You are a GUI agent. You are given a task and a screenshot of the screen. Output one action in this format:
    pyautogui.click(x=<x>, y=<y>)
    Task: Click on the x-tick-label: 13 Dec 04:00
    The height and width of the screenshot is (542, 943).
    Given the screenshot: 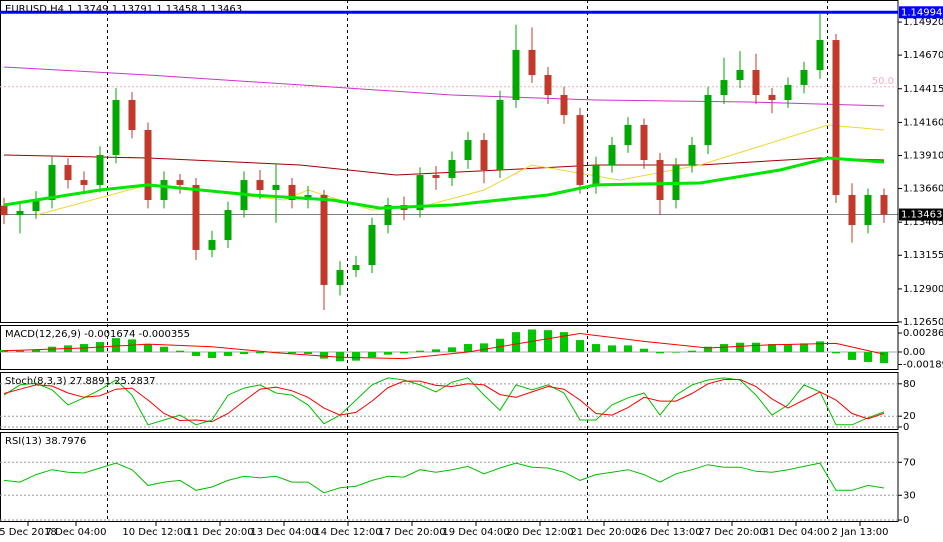 What is the action you would take?
    pyautogui.click(x=283, y=532)
    